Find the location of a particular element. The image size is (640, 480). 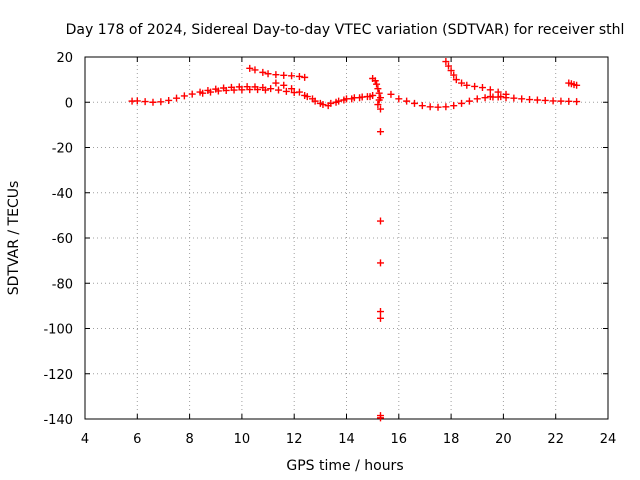

y-axis-label: SDTVAR / TECUs is located at coordinates (14, 238).